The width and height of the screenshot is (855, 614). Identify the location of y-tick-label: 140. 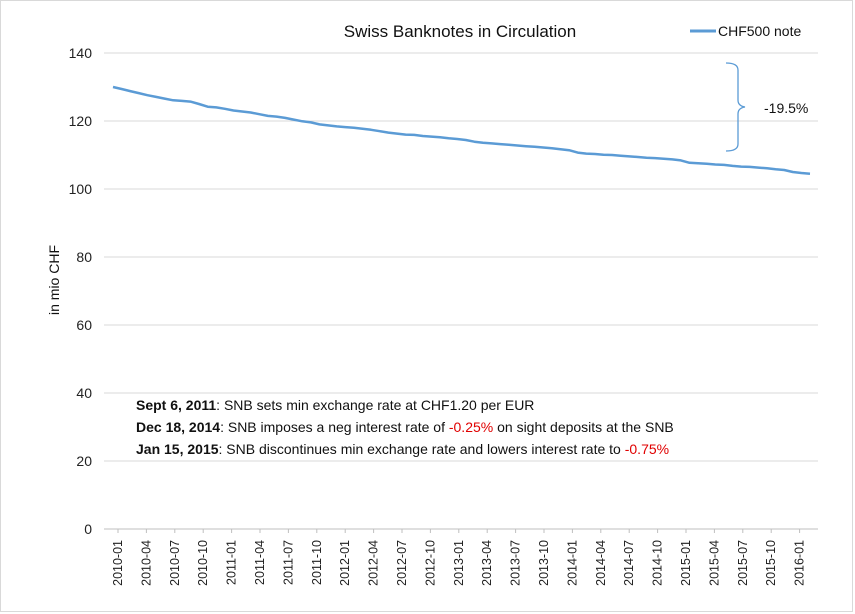
(81, 53).